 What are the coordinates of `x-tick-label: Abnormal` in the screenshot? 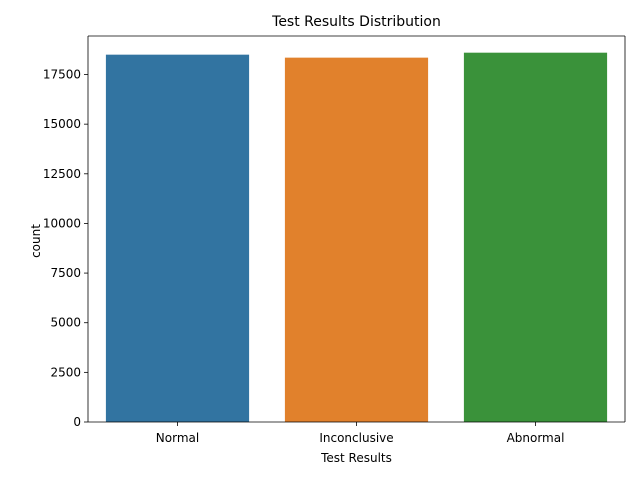 It's located at (536, 438).